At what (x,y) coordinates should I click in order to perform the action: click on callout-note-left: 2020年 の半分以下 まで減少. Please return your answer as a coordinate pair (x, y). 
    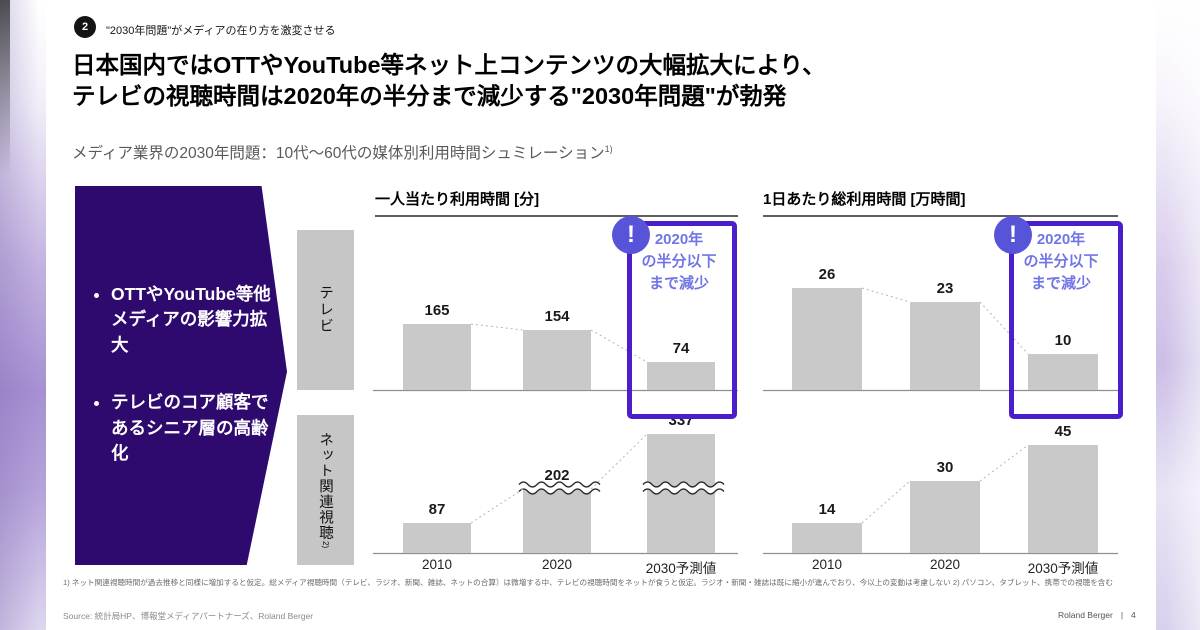
    Looking at the image, I should click on (679, 261).